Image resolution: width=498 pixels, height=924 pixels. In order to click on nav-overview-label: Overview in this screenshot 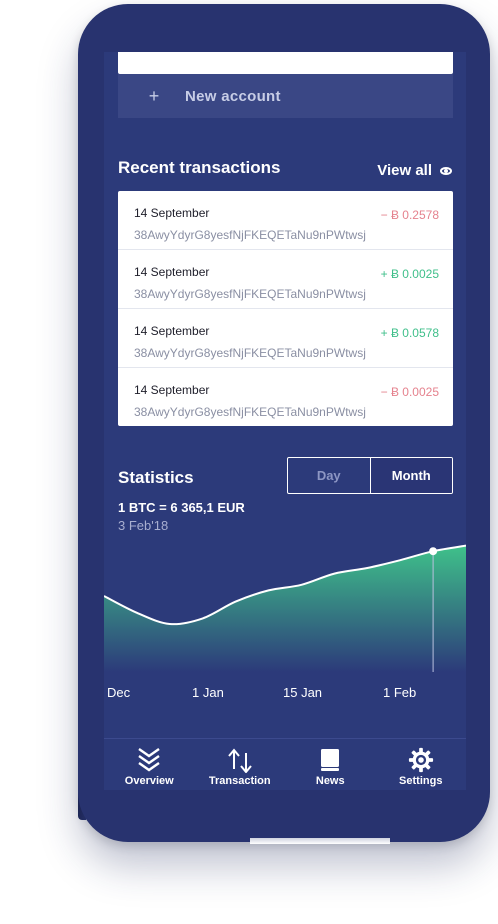, I will do `click(149, 781)`.